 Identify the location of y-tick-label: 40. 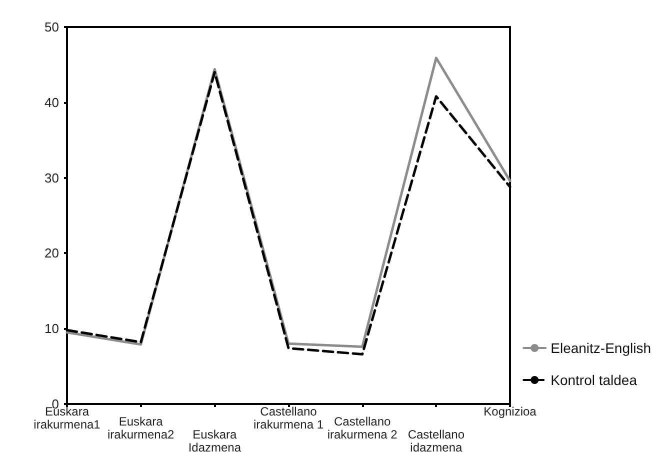
(51, 102).